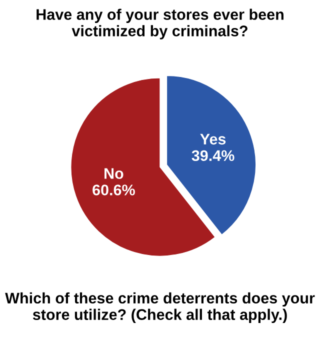 The width and height of the screenshot is (320, 348). What do you see at coordinates (114, 173) in the screenshot?
I see `slice-label: No` at bounding box center [114, 173].